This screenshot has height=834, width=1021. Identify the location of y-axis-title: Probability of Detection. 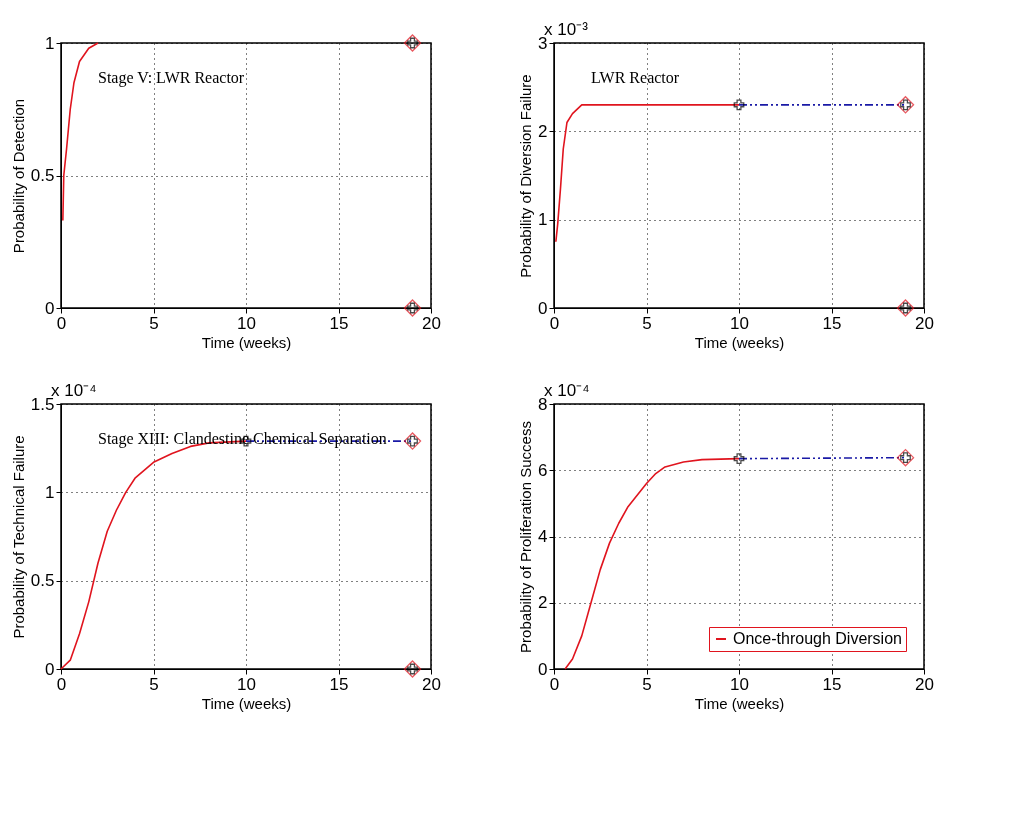
(18, 176).